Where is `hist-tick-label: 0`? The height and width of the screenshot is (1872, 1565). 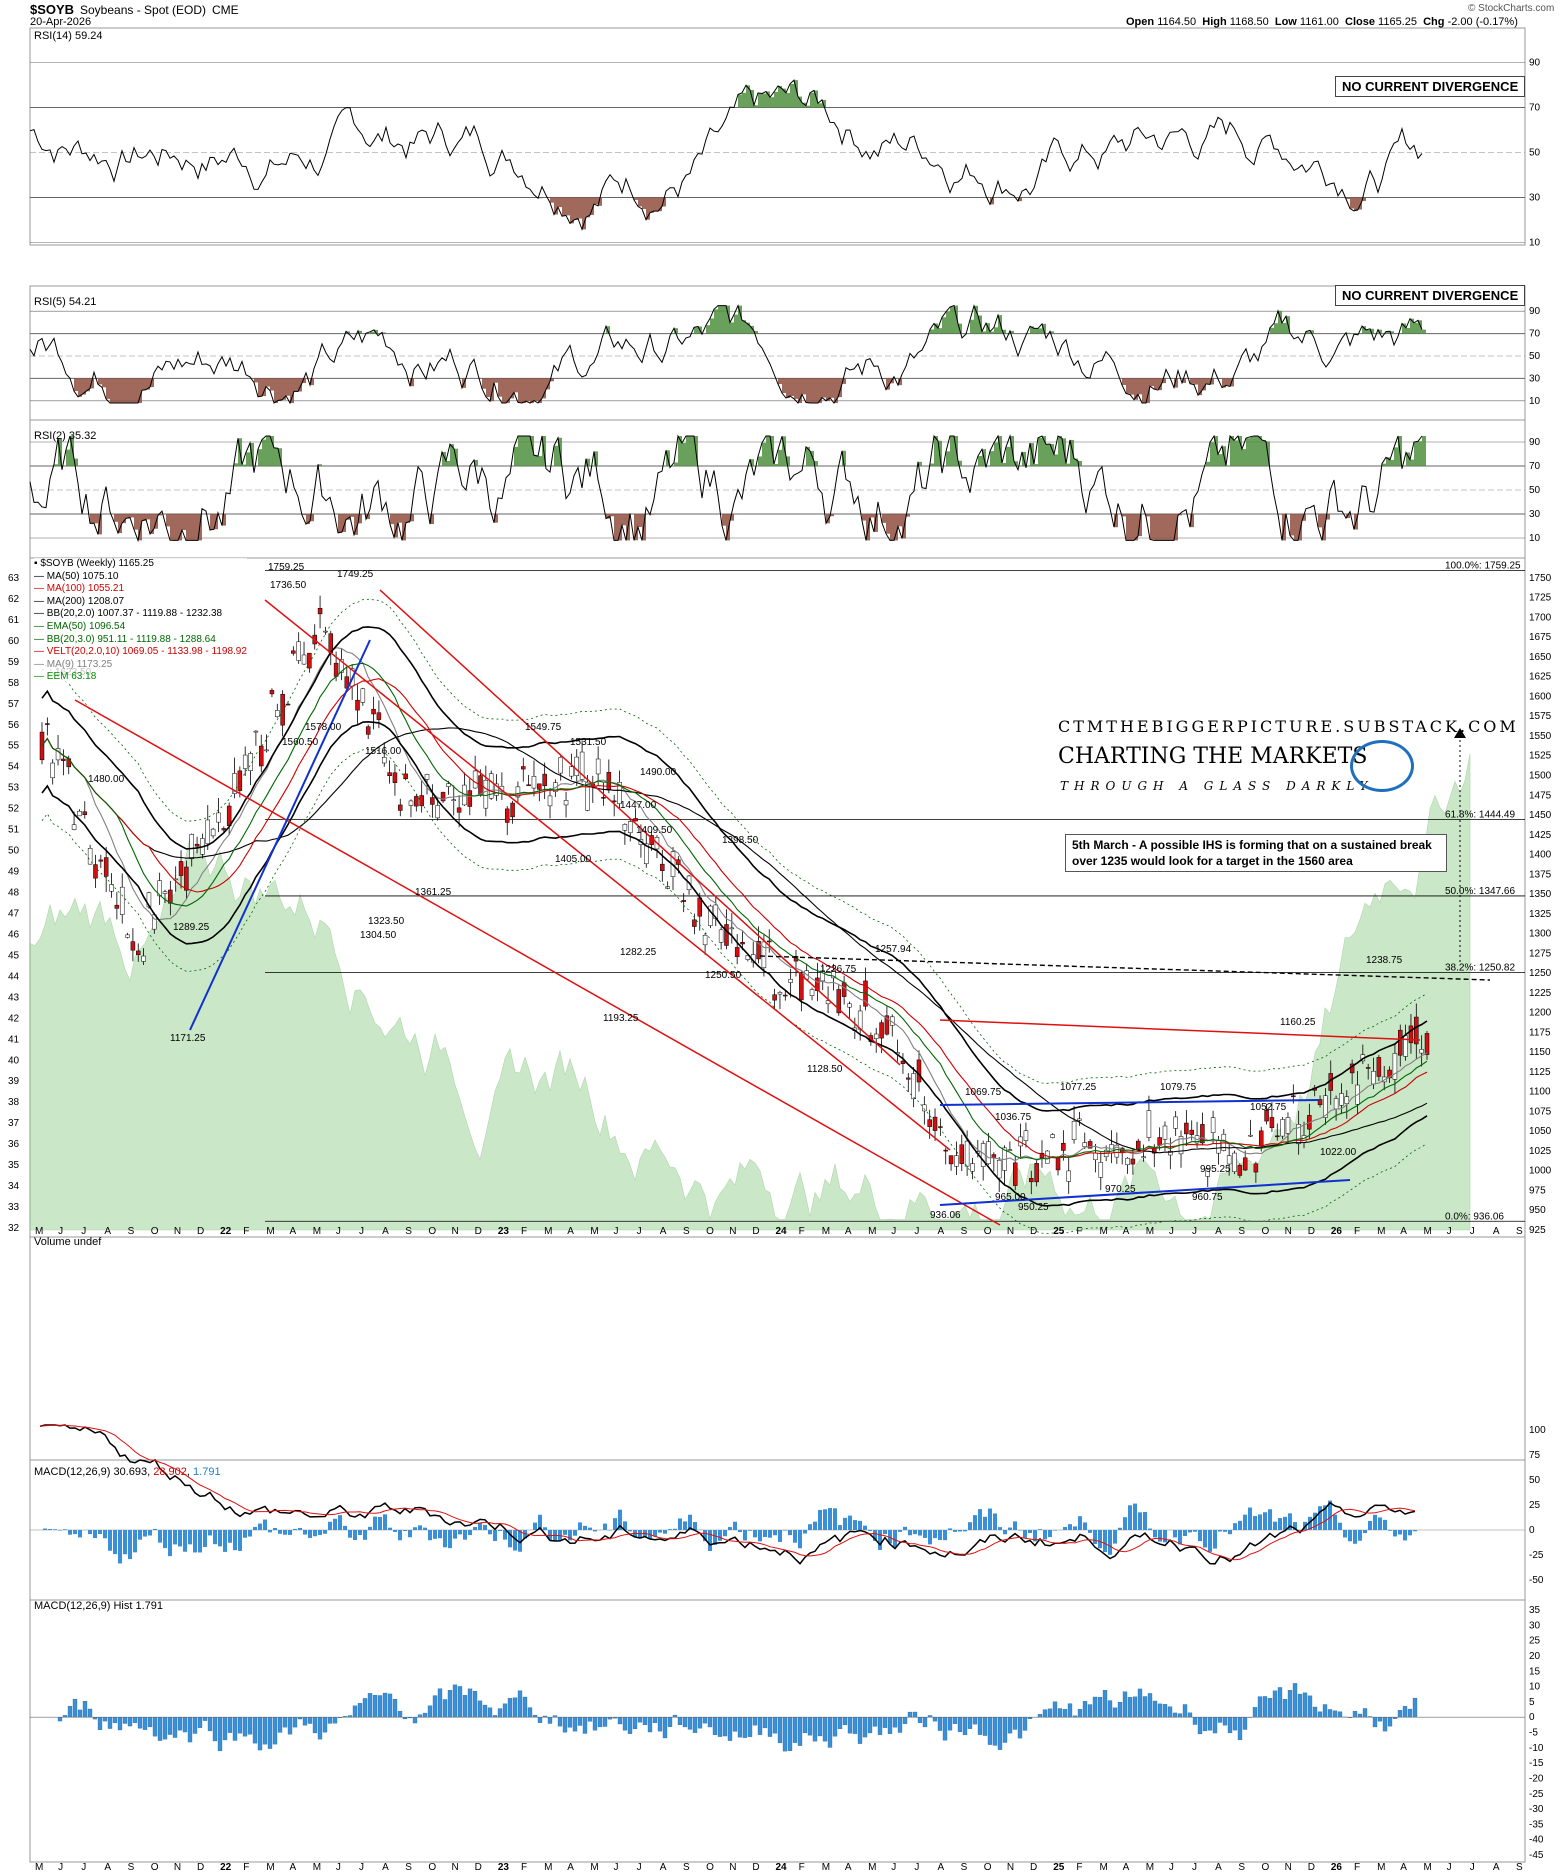
hist-tick-label: 0 is located at coordinates (1532, 1717).